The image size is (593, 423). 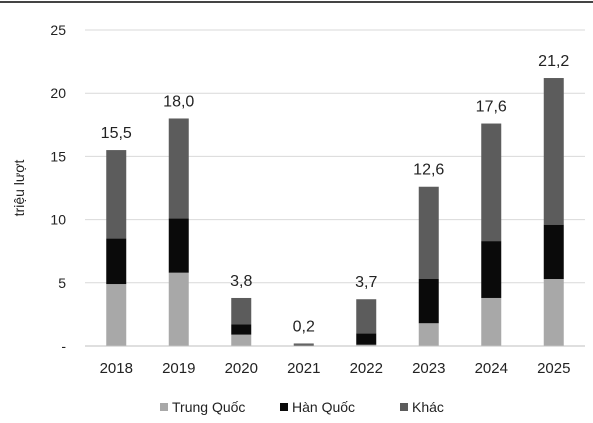 I want to click on x-tick-label: 2019, so click(x=178, y=368).